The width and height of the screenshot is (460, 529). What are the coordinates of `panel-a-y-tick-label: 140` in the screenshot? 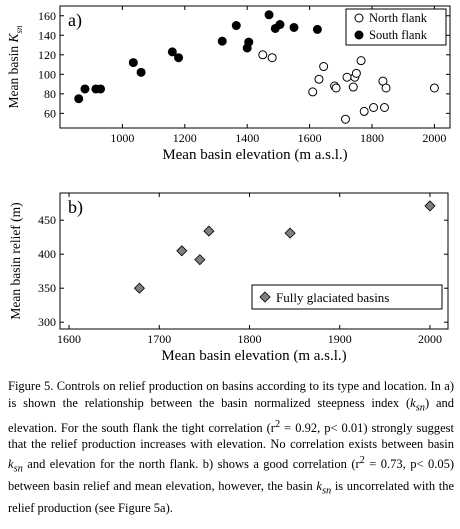 It's located at (47, 35).